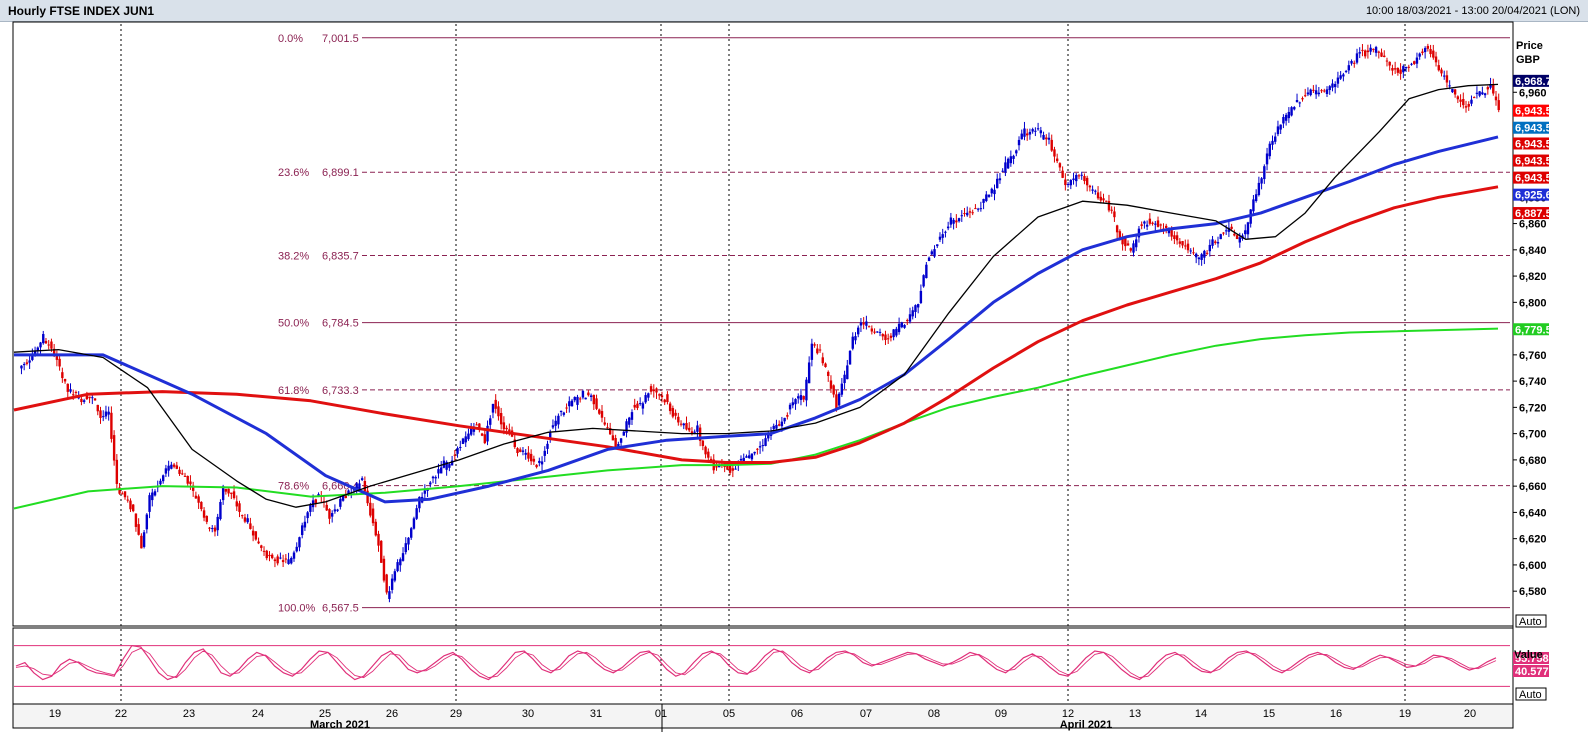  What do you see at coordinates (661, 714) in the screenshot?
I see `day-label: 01` at bounding box center [661, 714].